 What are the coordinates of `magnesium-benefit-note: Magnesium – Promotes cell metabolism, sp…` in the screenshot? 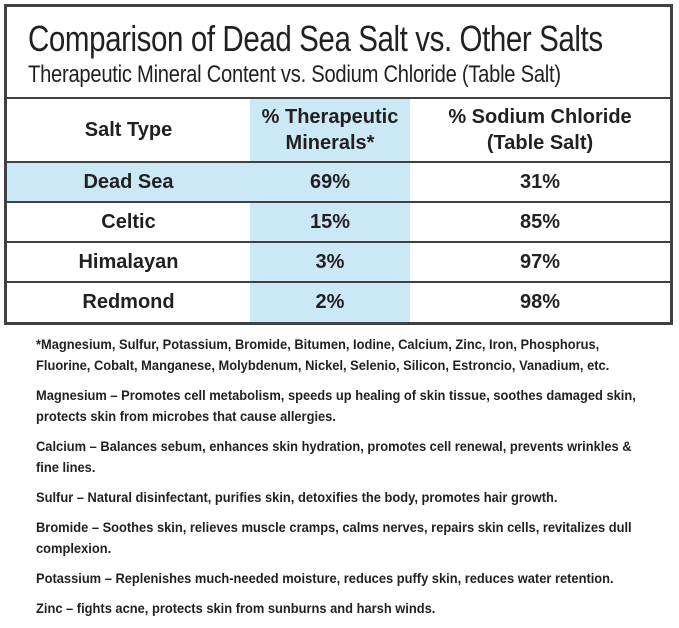 It's located at (336, 405).